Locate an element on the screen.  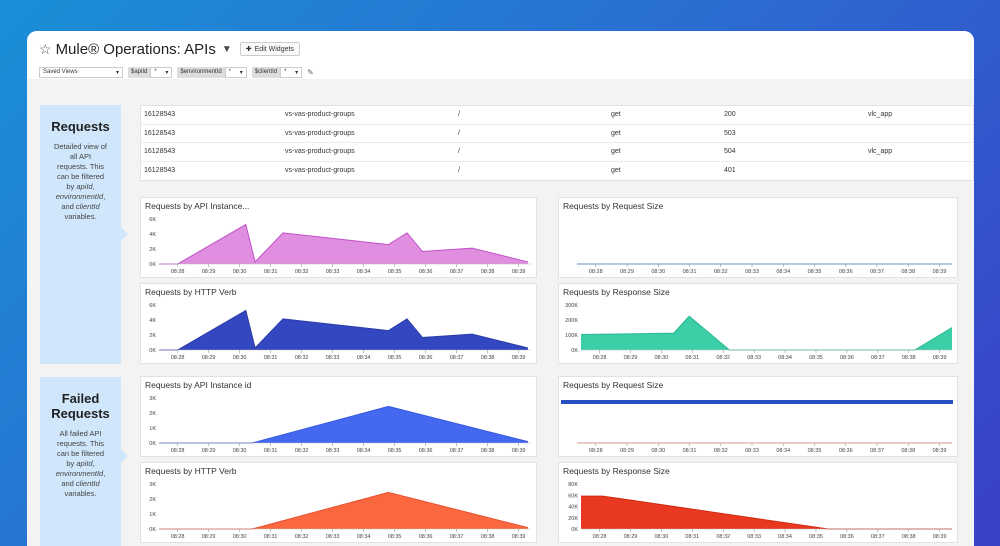
y-tick-label: 1K is located at coordinates (152, 429).